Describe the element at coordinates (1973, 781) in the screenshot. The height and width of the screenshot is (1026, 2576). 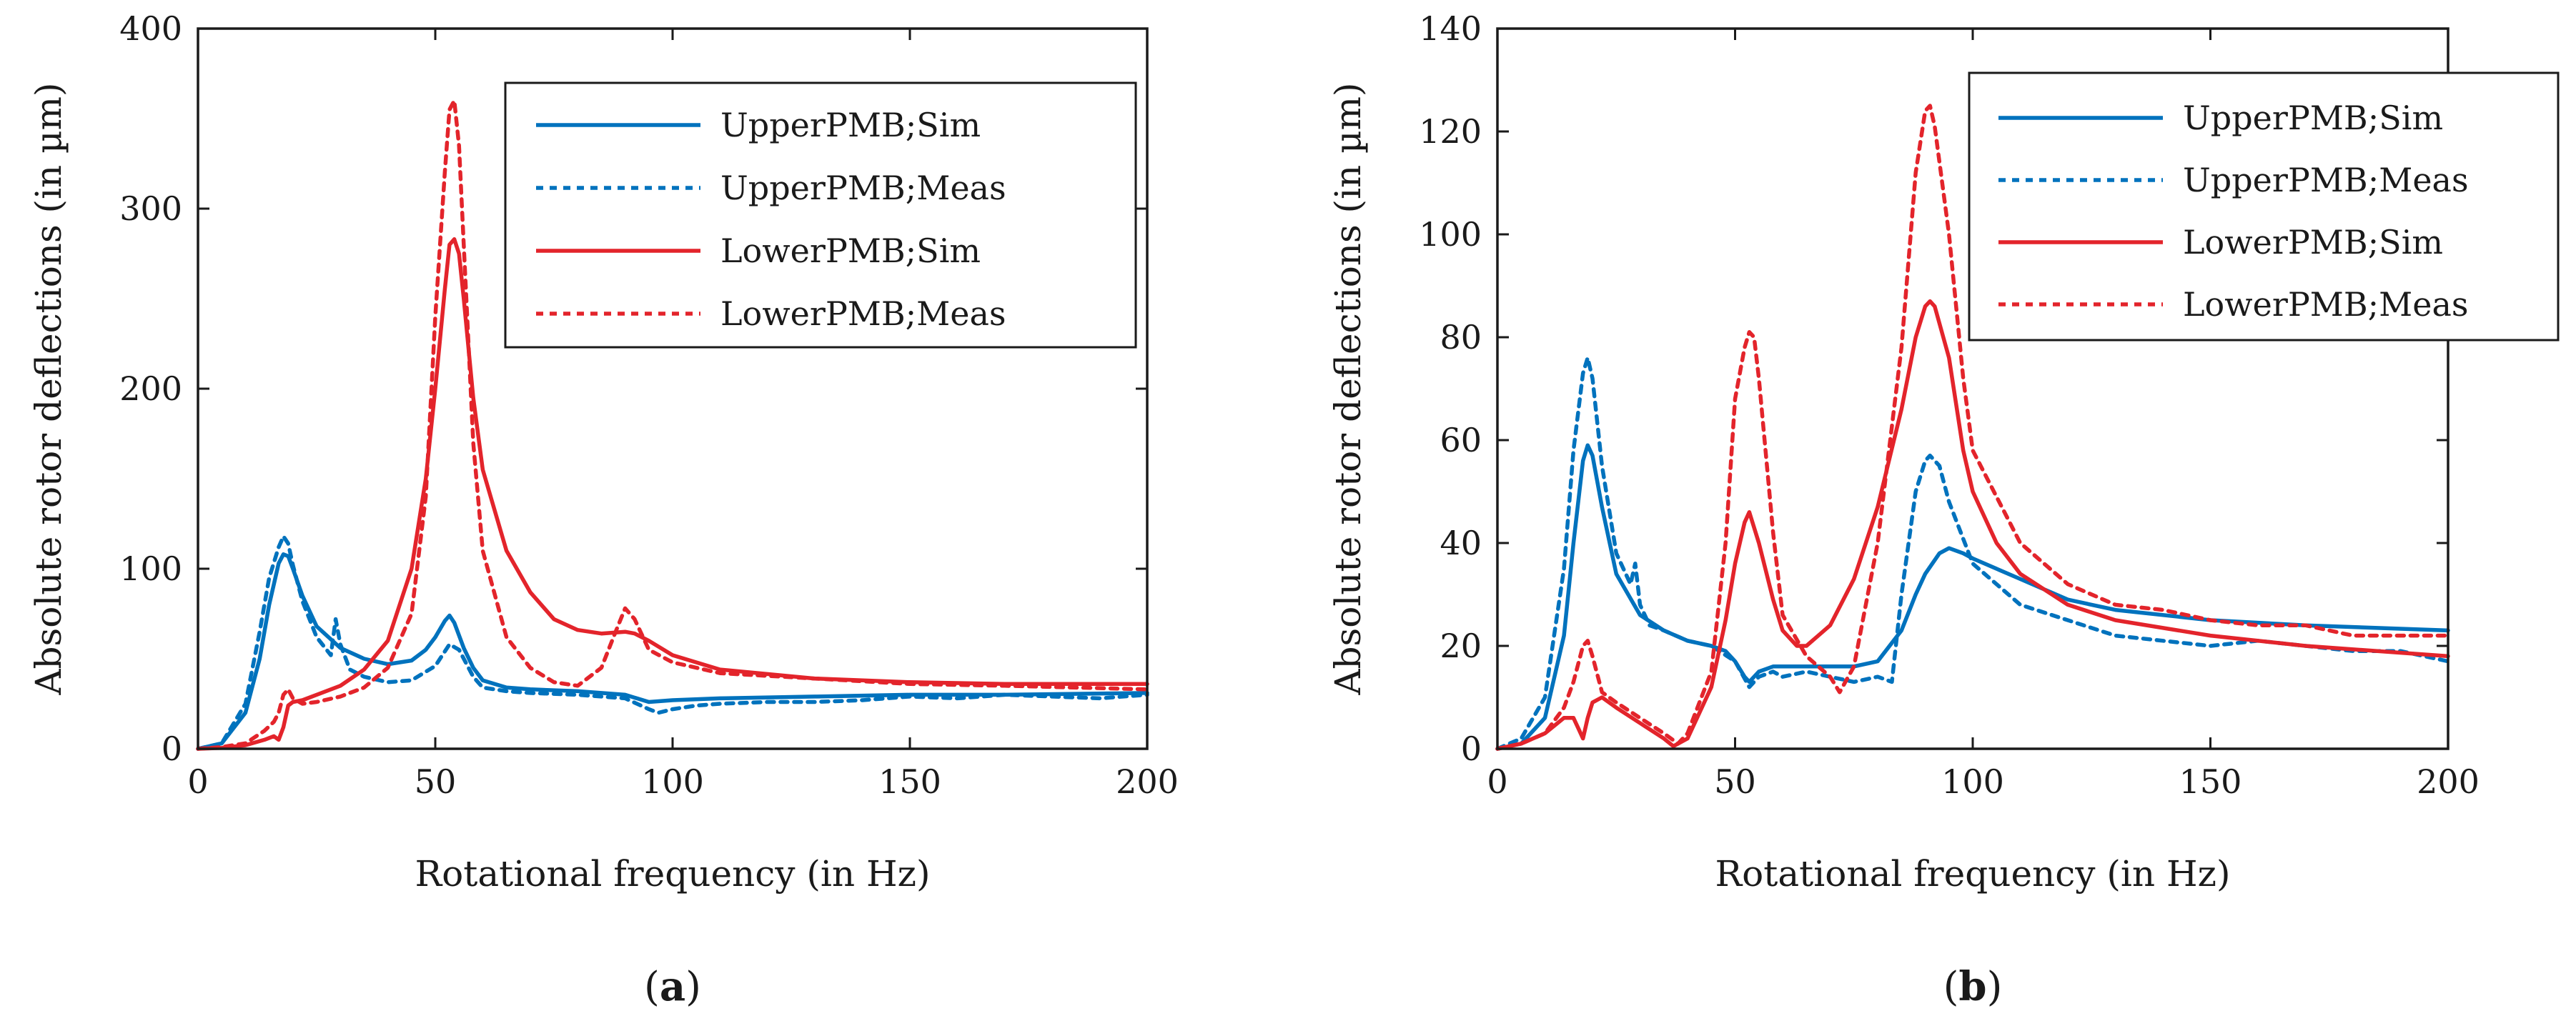
I see `panel-b-x-tick-label-100: 100` at that location.